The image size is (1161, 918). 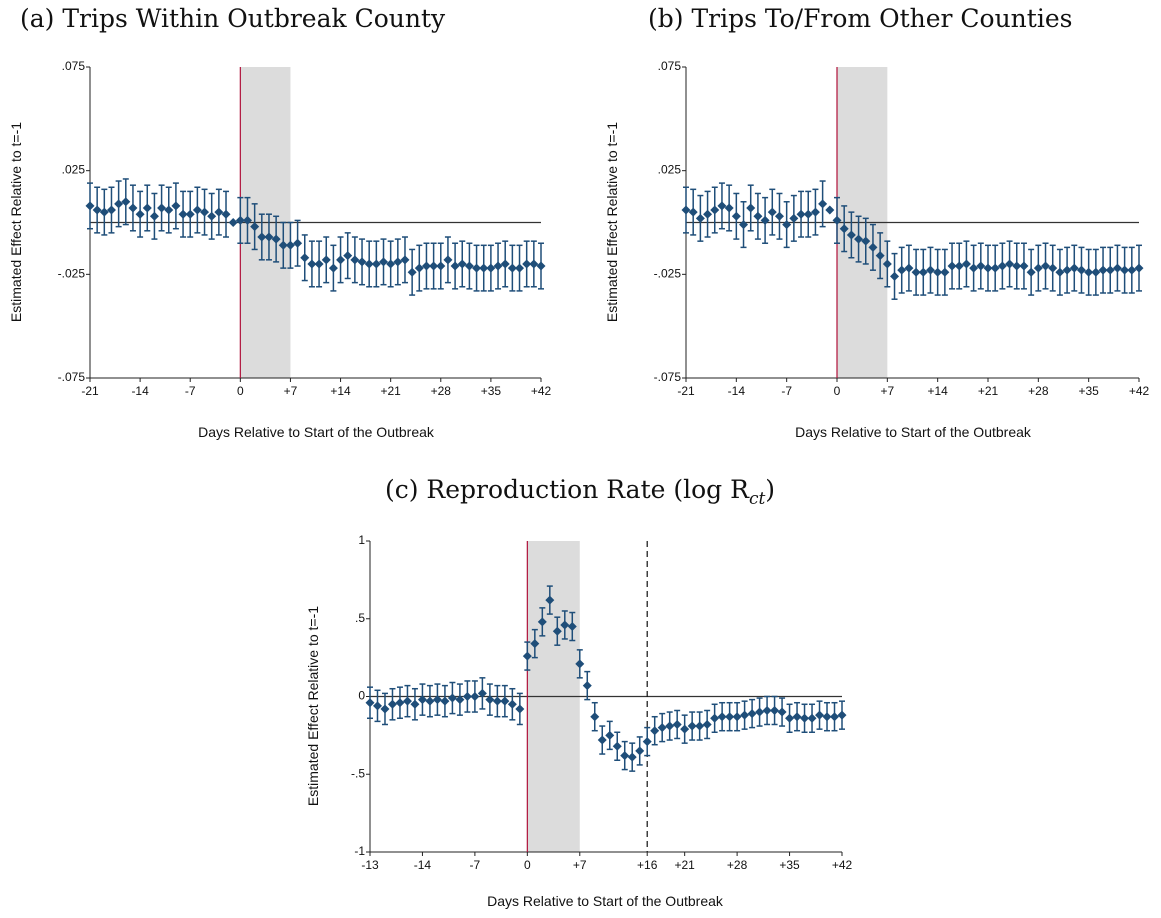 I want to click on panel-b-title: (b) Trips To/From Other Counties, so click(x=860, y=18).